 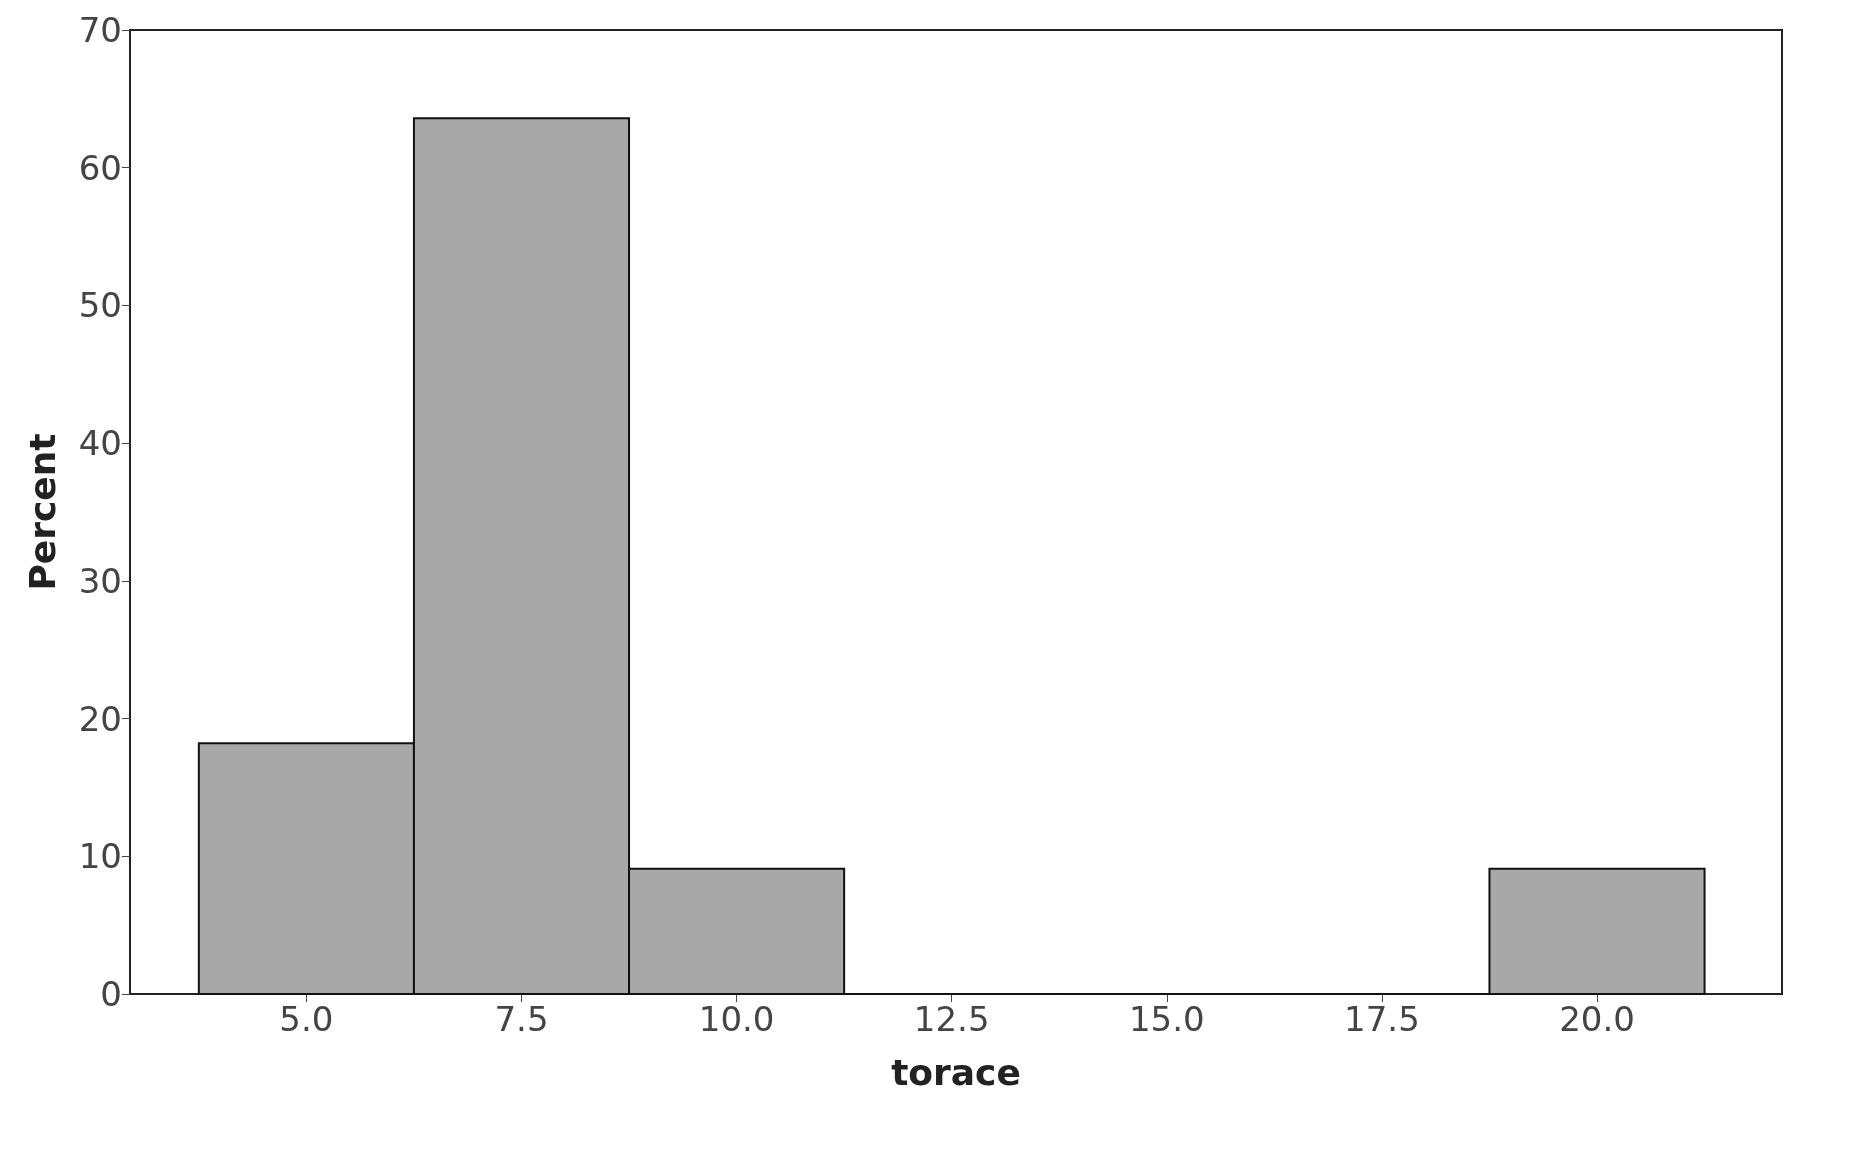 I want to click on x-tick-label: 12.5, so click(x=951, y=1019).